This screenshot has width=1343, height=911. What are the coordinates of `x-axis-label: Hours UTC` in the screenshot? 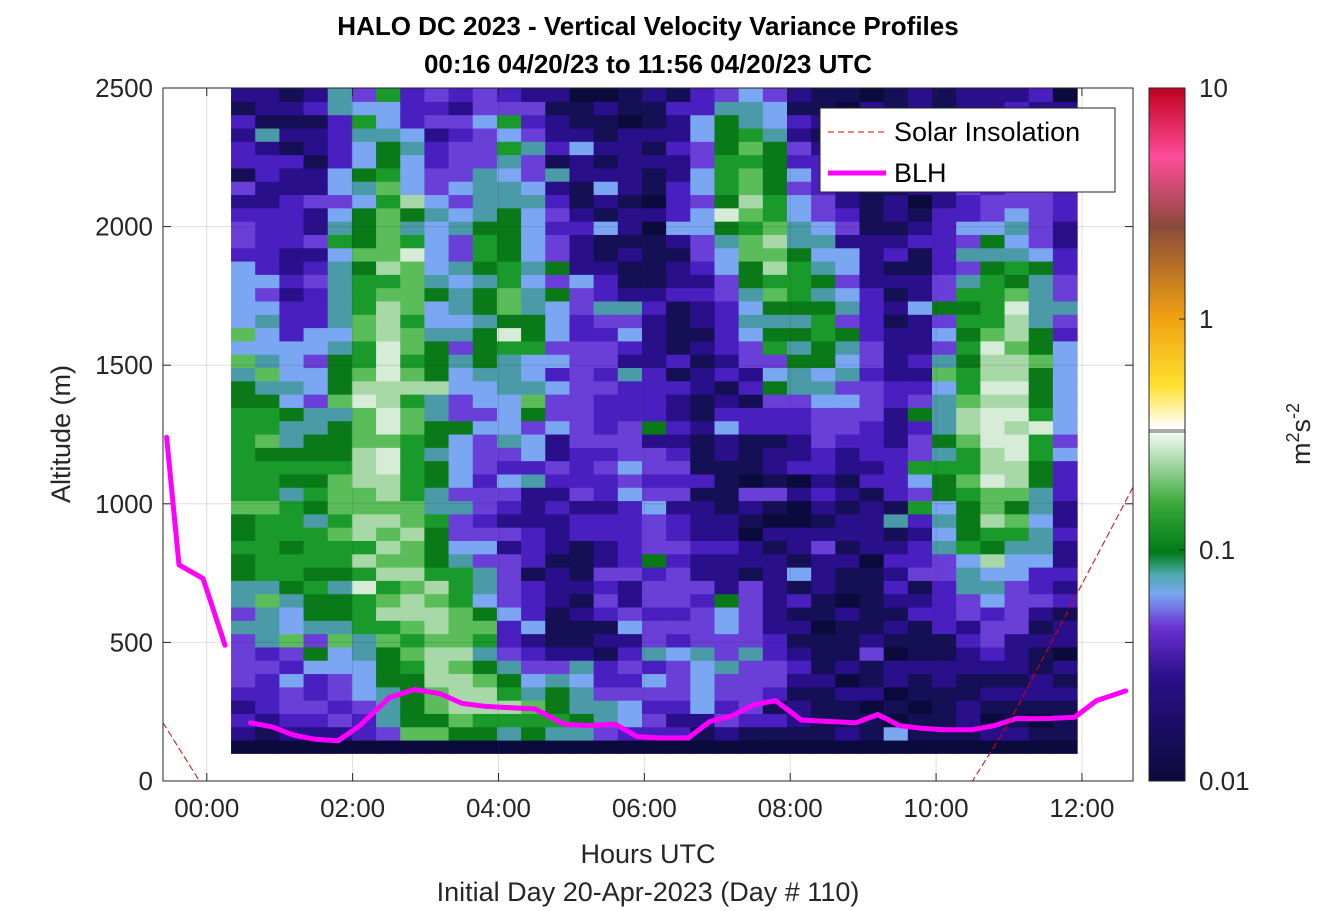 It's located at (647, 854).